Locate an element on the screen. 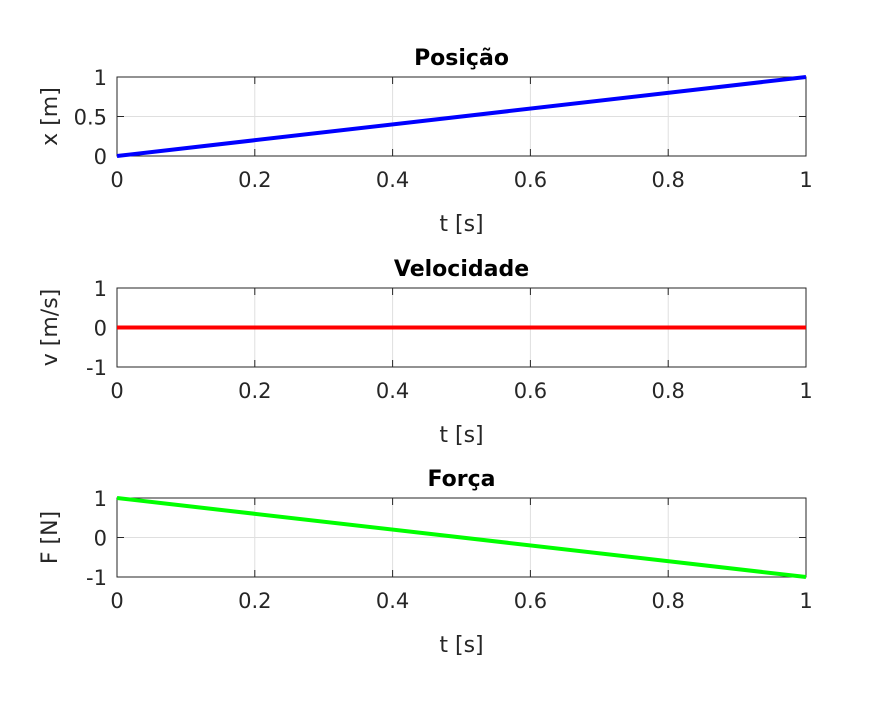 Image resolution: width=891 pixels, height=703 pixels. y-axis-label: x [m] is located at coordinates (50, 116).